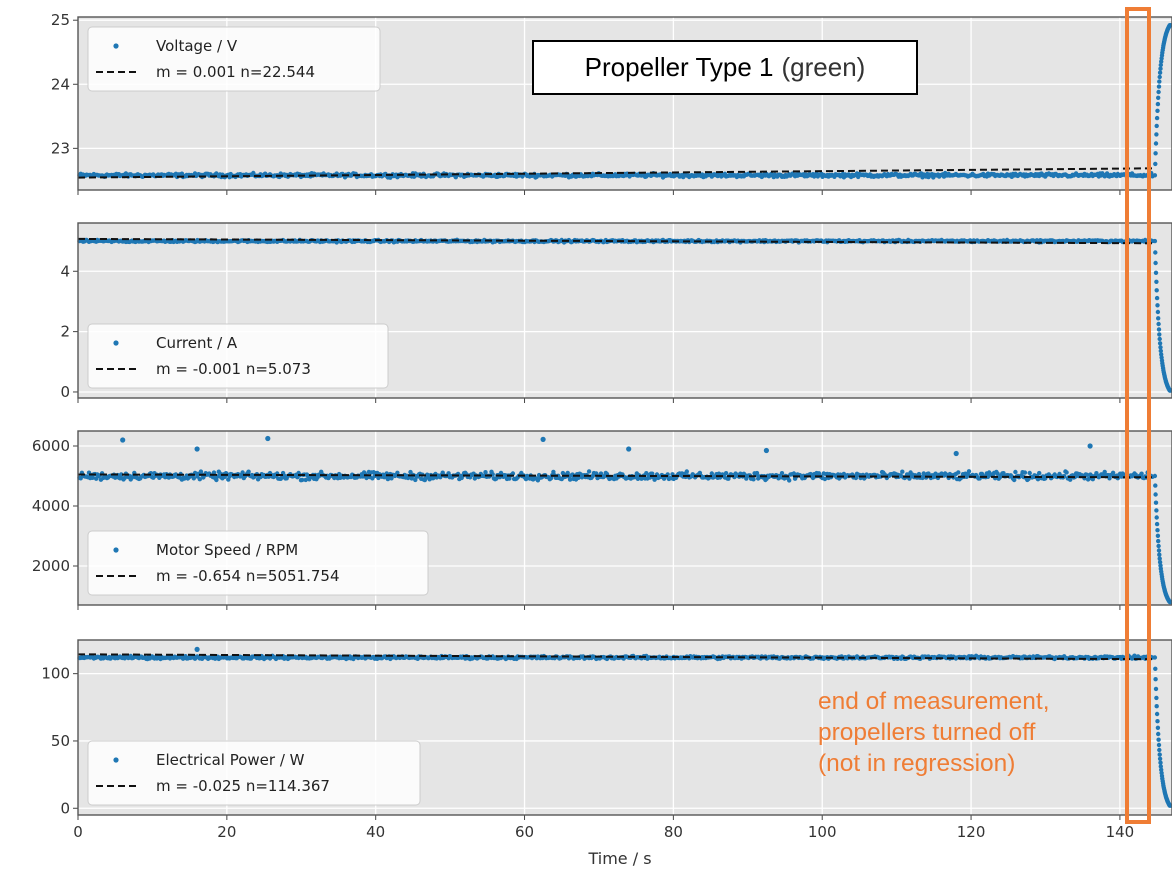 The height and width of the screenshot is (876, 1172). I want to click on y-tick-label: 0, so click(65, 808).